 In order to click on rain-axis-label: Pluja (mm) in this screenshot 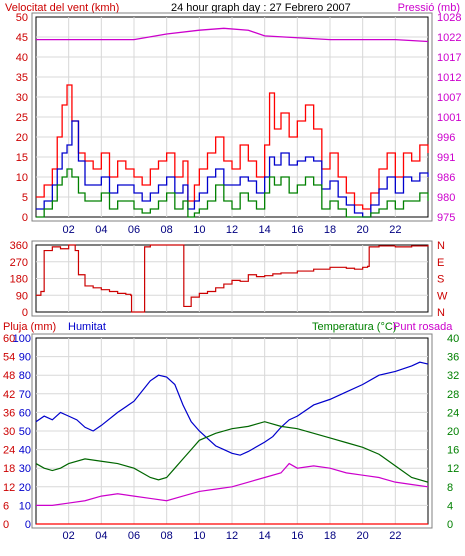, I will do `click(29, 327)`.